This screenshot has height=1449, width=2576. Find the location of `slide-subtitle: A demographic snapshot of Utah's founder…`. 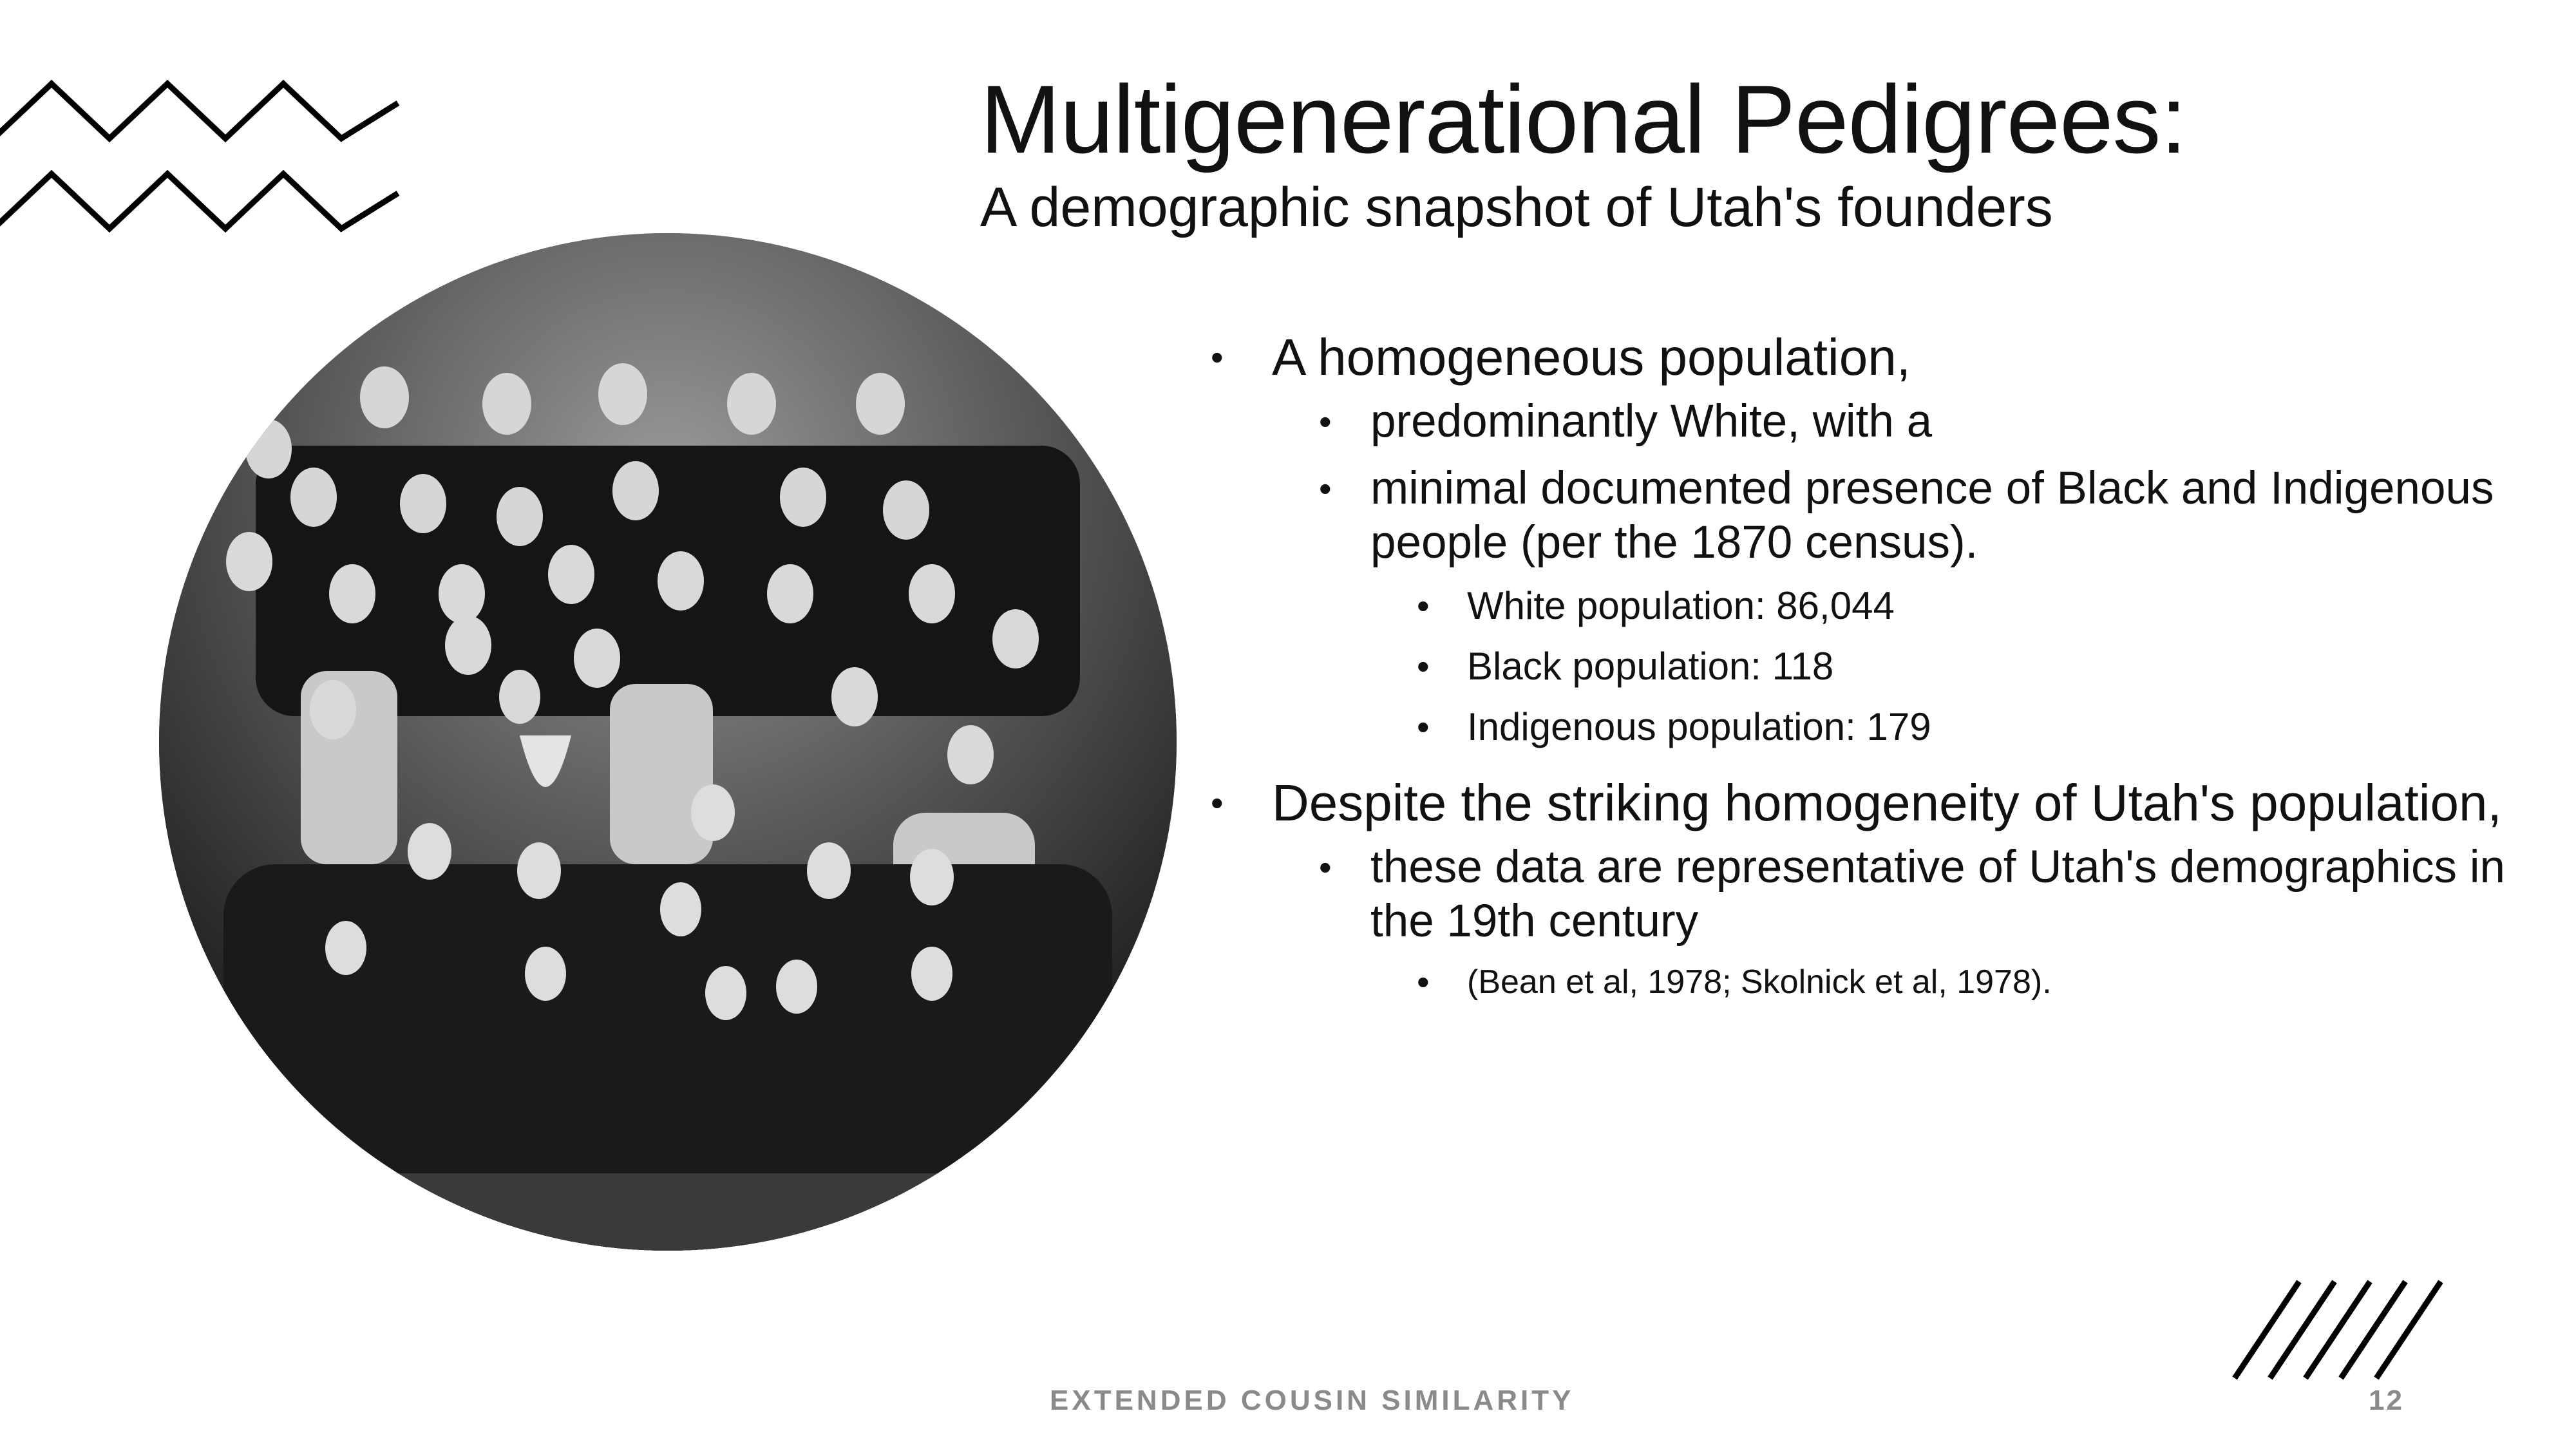

slide-subtitle: A demographic snapshot of Utah's founder… is located at coordinates (1516, 207).